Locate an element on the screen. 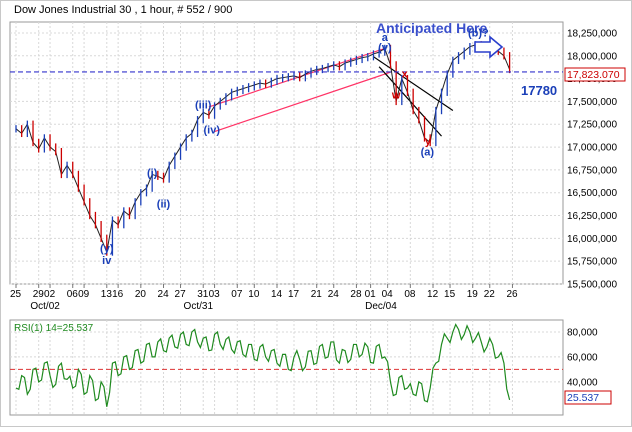 Image resolution: width=632 pixels, height=432 pixels. x-tick-label: 31 is located at coordinates (203, 294).